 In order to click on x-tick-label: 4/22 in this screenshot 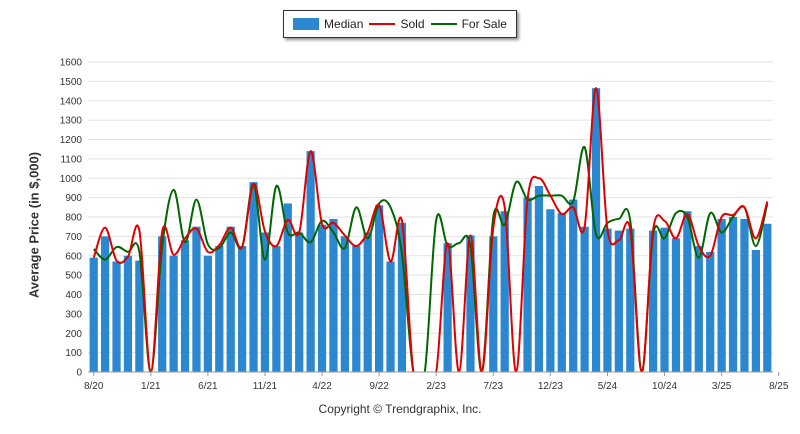, I will do `click(322, 386)`.